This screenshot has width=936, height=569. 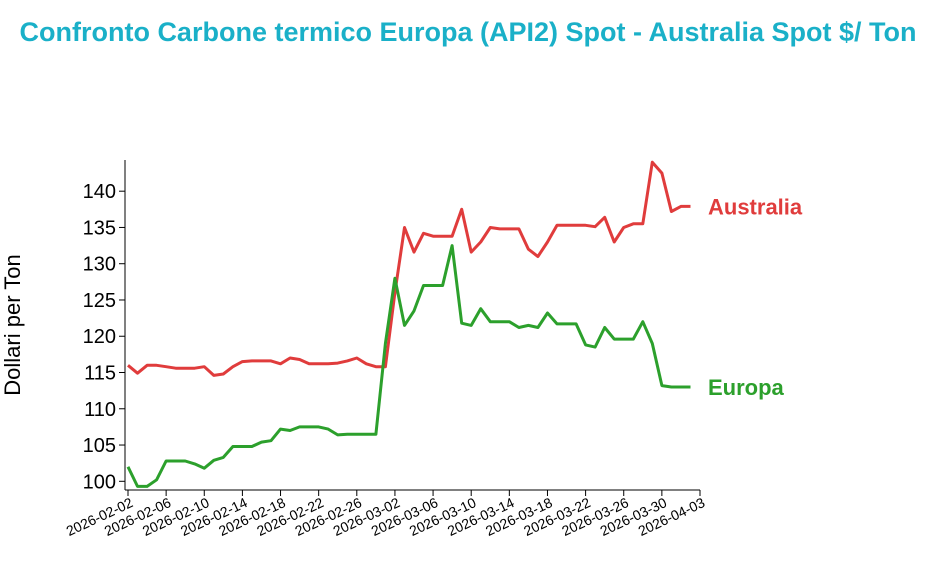 I want to click on y-tick-label: 125, so click(x=99, y=301).